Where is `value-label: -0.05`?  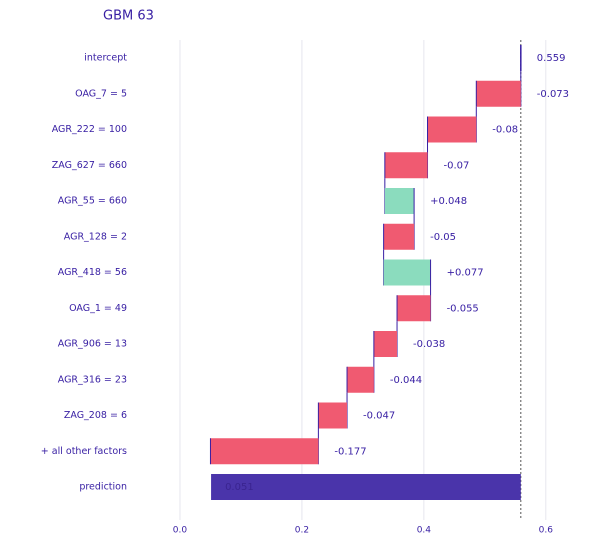
value-label: -0.05 is located at coordinates (443, 237).